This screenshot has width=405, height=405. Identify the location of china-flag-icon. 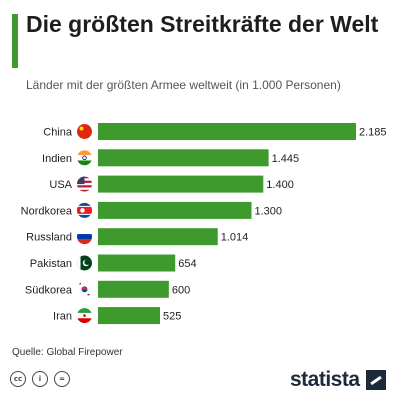
(84, 131).